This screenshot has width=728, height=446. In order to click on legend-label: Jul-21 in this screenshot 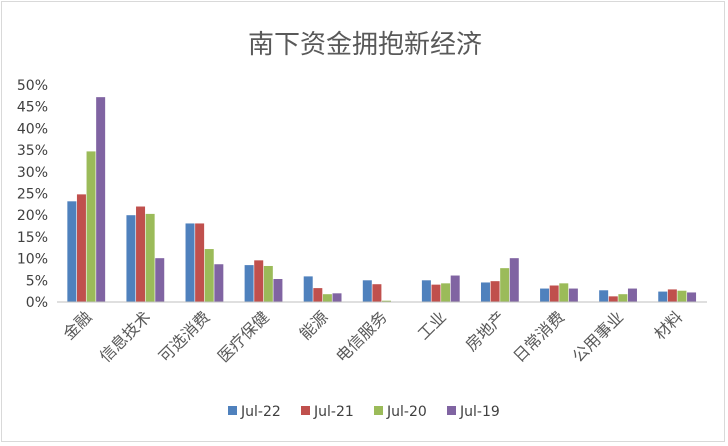, I will do `click(333, 412)`.